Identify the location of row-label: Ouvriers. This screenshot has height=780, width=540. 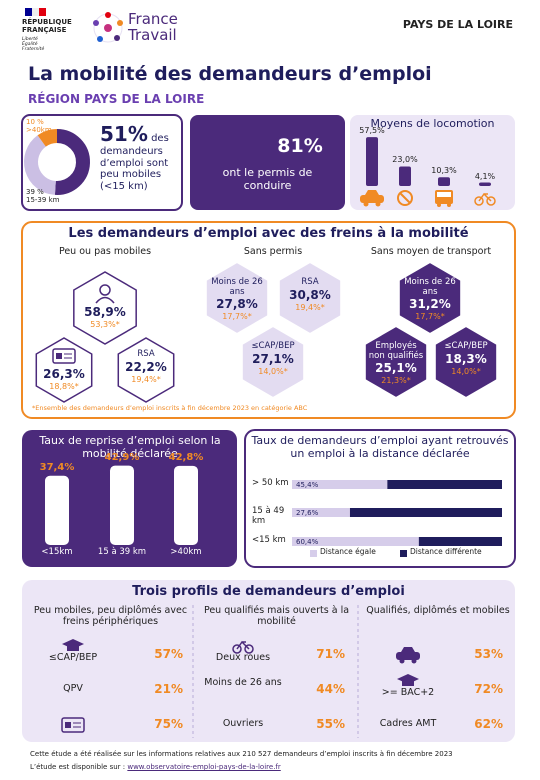
(243, 723).